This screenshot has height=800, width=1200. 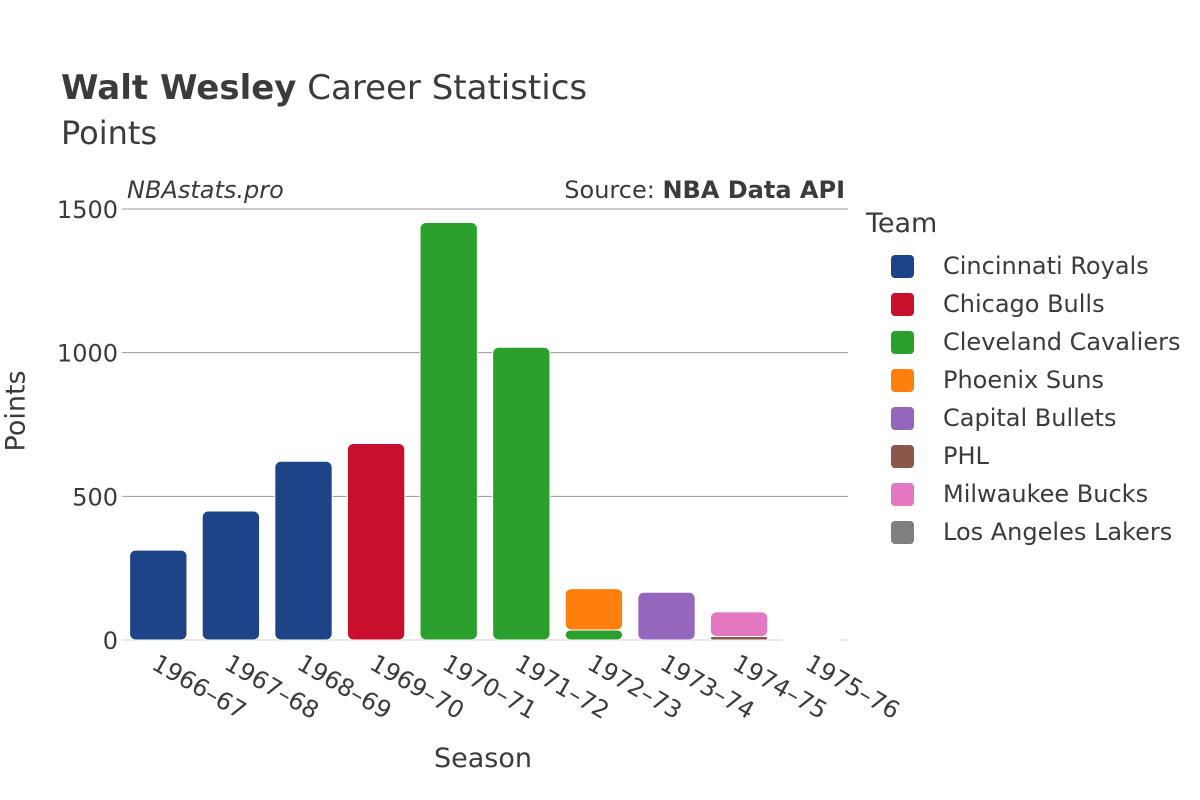 I want to click on legend-label: Milwaukee Bucks, so click(x=1046, y=494).